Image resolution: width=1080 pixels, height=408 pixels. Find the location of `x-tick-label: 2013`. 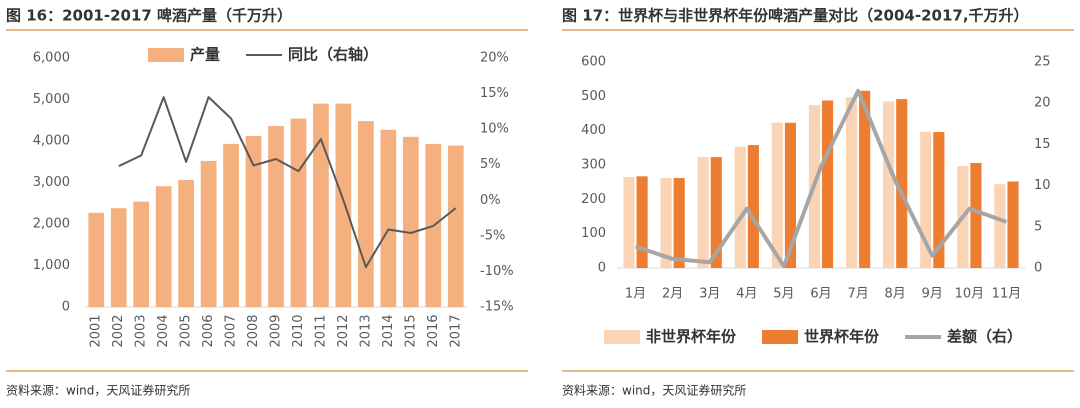

x-tick-label: 2013 is located at coordinates (365, 330).